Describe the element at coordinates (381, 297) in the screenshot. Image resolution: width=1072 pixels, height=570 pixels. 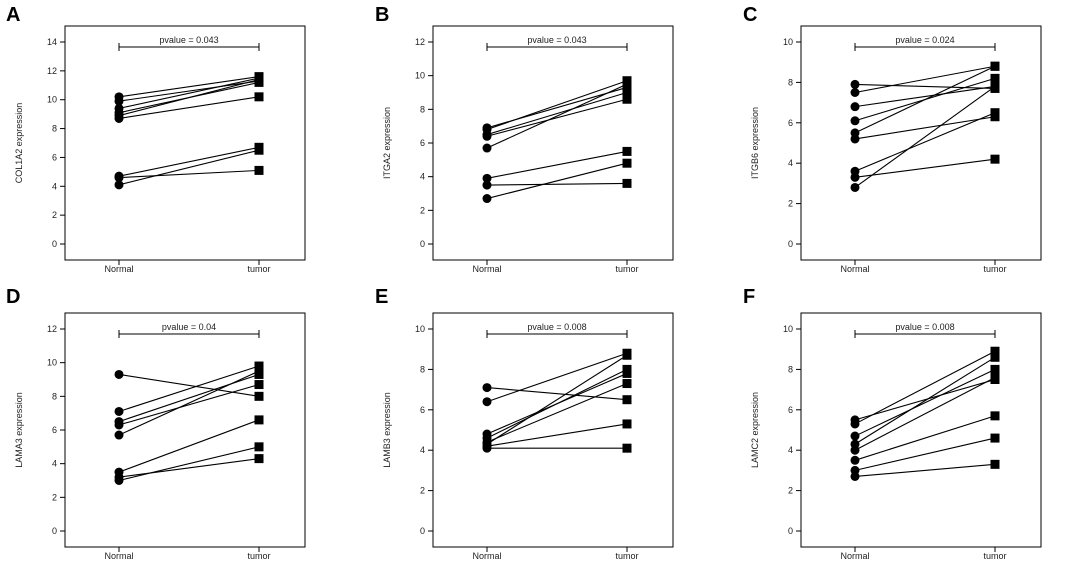
I see `panel-letter: E` at that location.